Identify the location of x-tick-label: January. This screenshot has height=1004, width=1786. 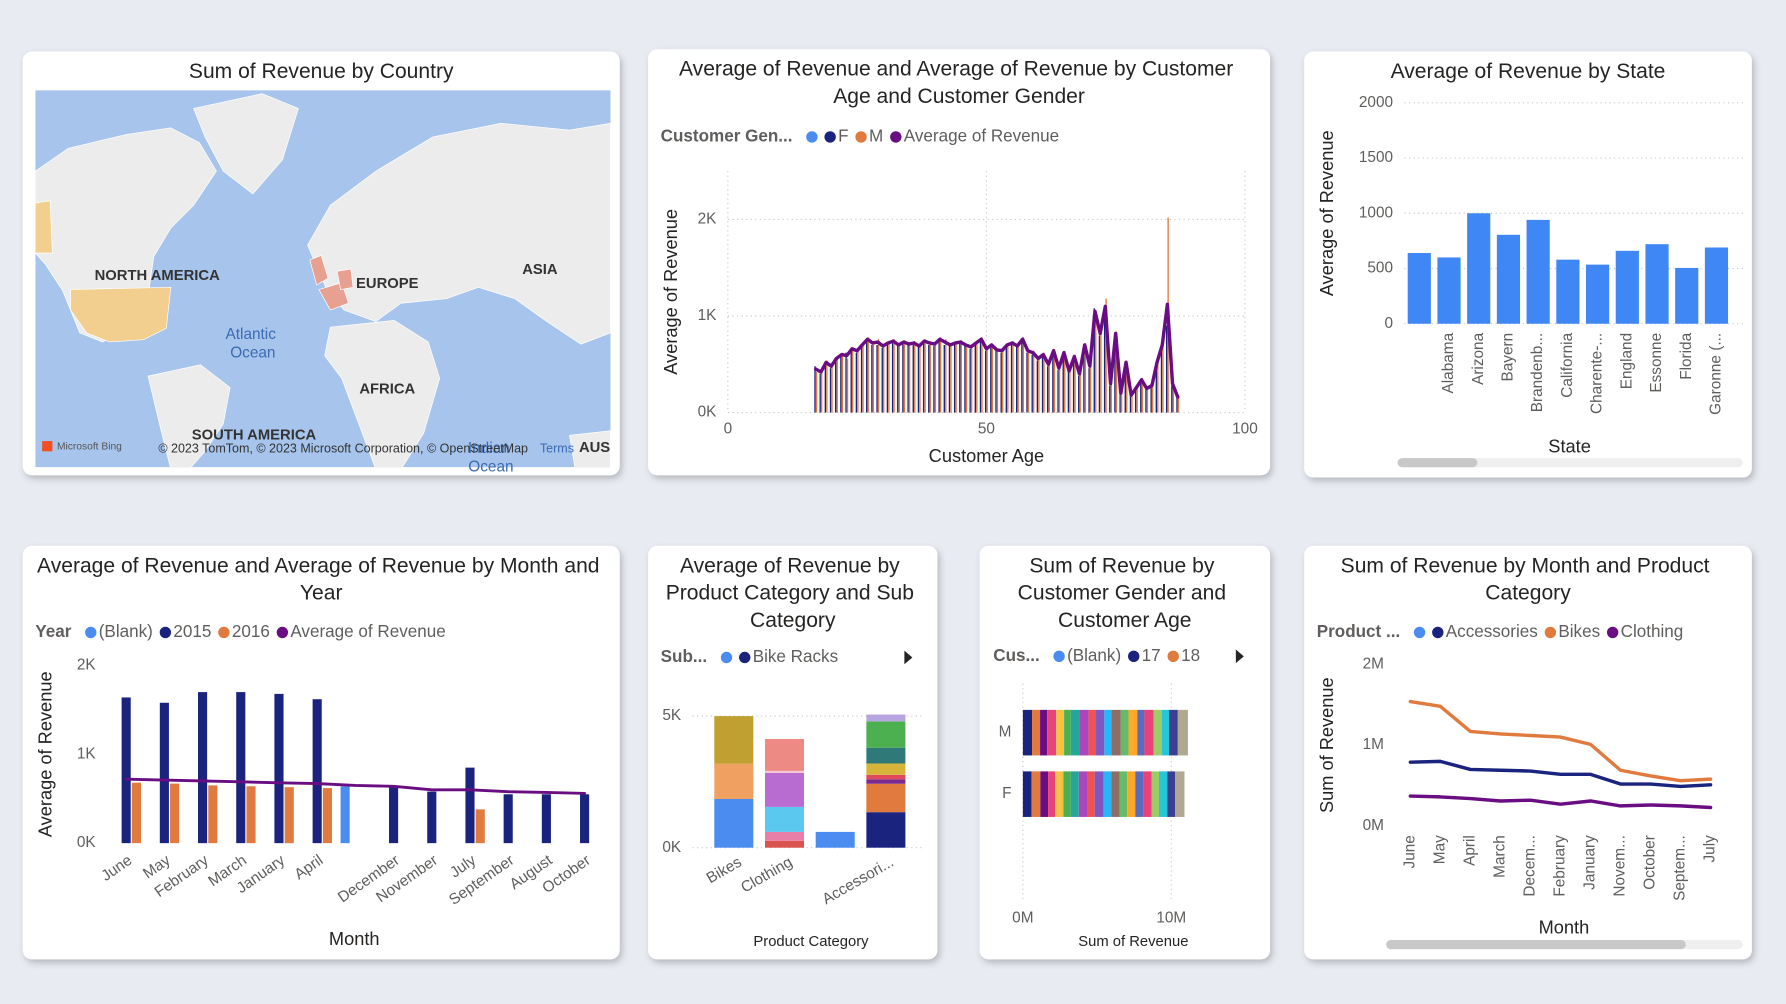
(1590, 862).